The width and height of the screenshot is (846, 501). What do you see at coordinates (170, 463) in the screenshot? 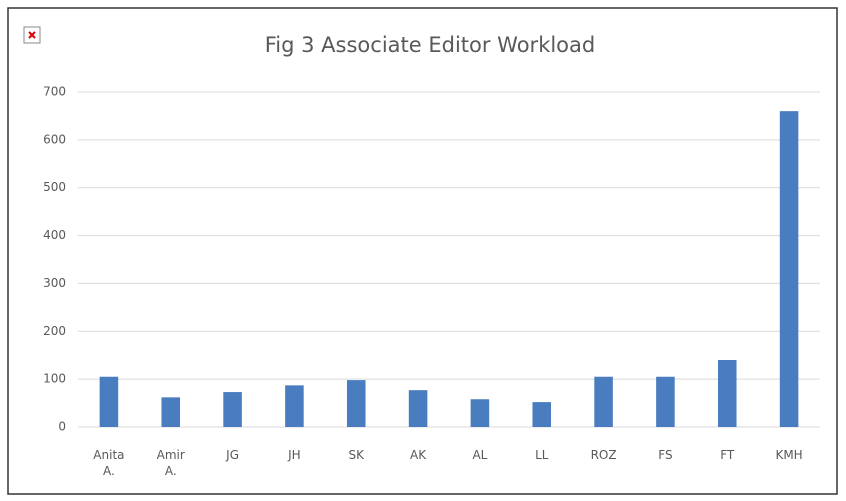
I see `x-tick-label: Amir A.` at bounding box center [170, 463].